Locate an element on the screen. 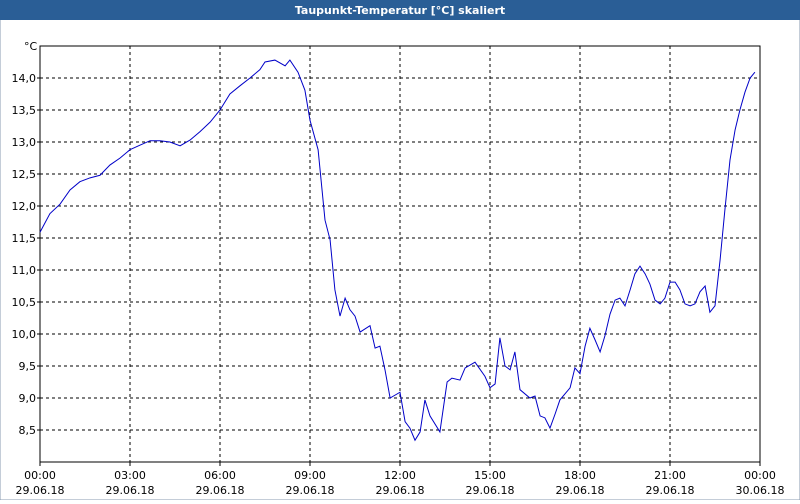  x-tick-label: 12:00 is located at coordinates (400, 475).